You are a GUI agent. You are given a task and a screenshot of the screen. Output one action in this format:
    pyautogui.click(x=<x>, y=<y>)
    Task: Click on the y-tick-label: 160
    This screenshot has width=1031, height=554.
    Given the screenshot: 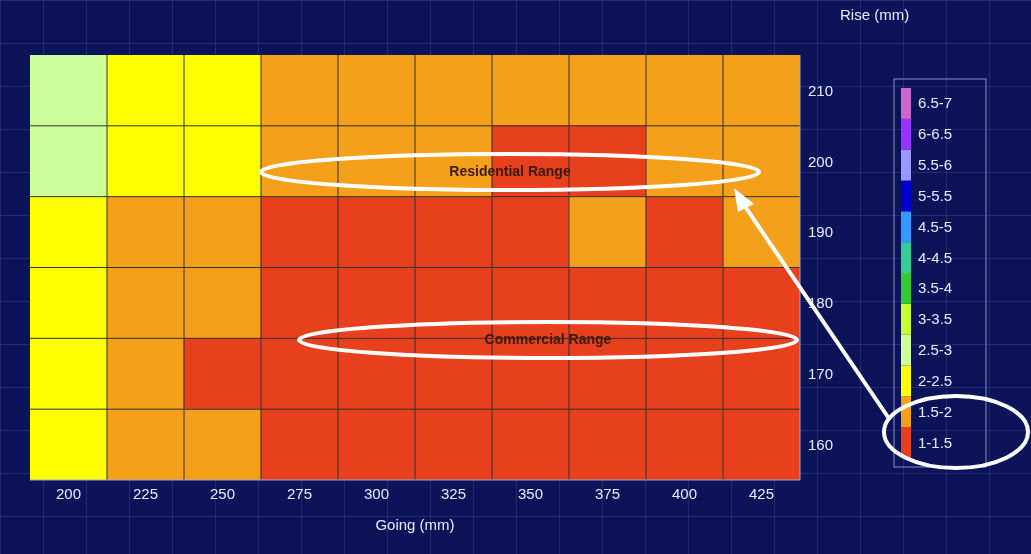 What is the action you would take?
    pyautogui.click(x=821, y=444)
    